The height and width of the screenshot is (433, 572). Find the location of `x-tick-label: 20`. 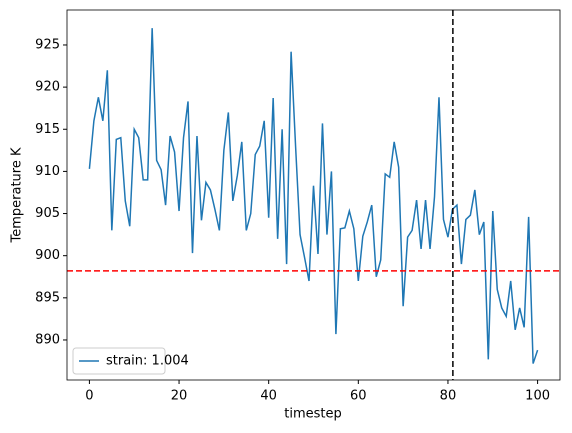

x-tick-label: 20 is located at coordinates (179, 396).